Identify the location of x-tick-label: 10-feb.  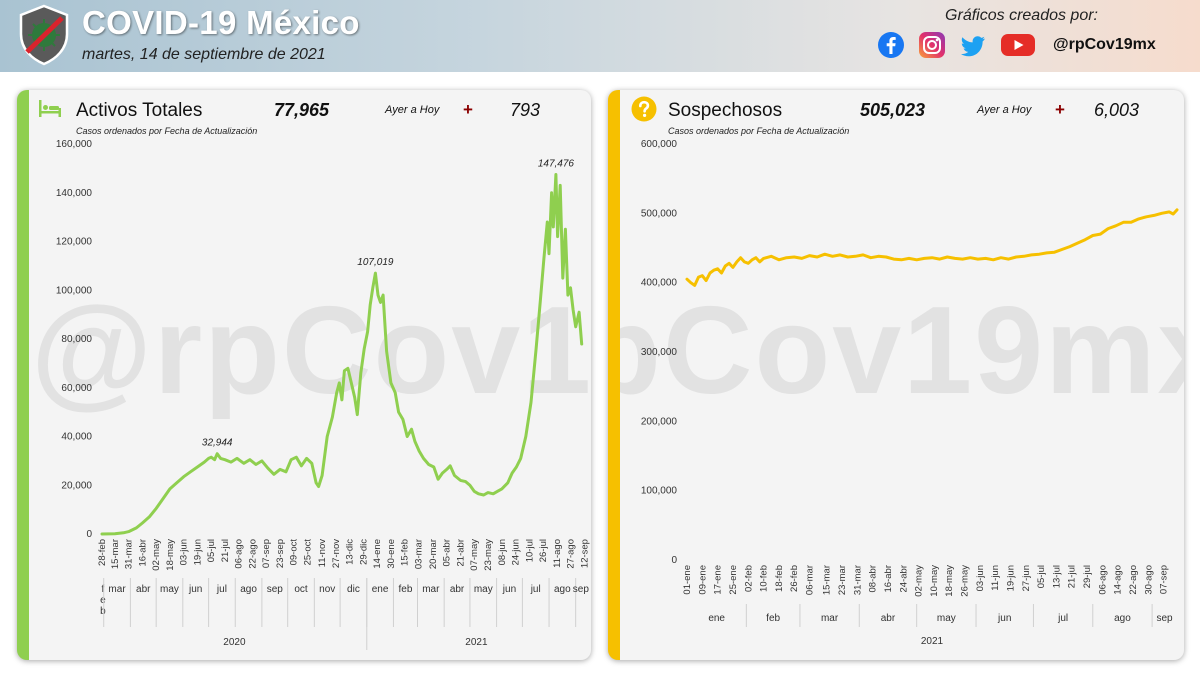
(764, 578).